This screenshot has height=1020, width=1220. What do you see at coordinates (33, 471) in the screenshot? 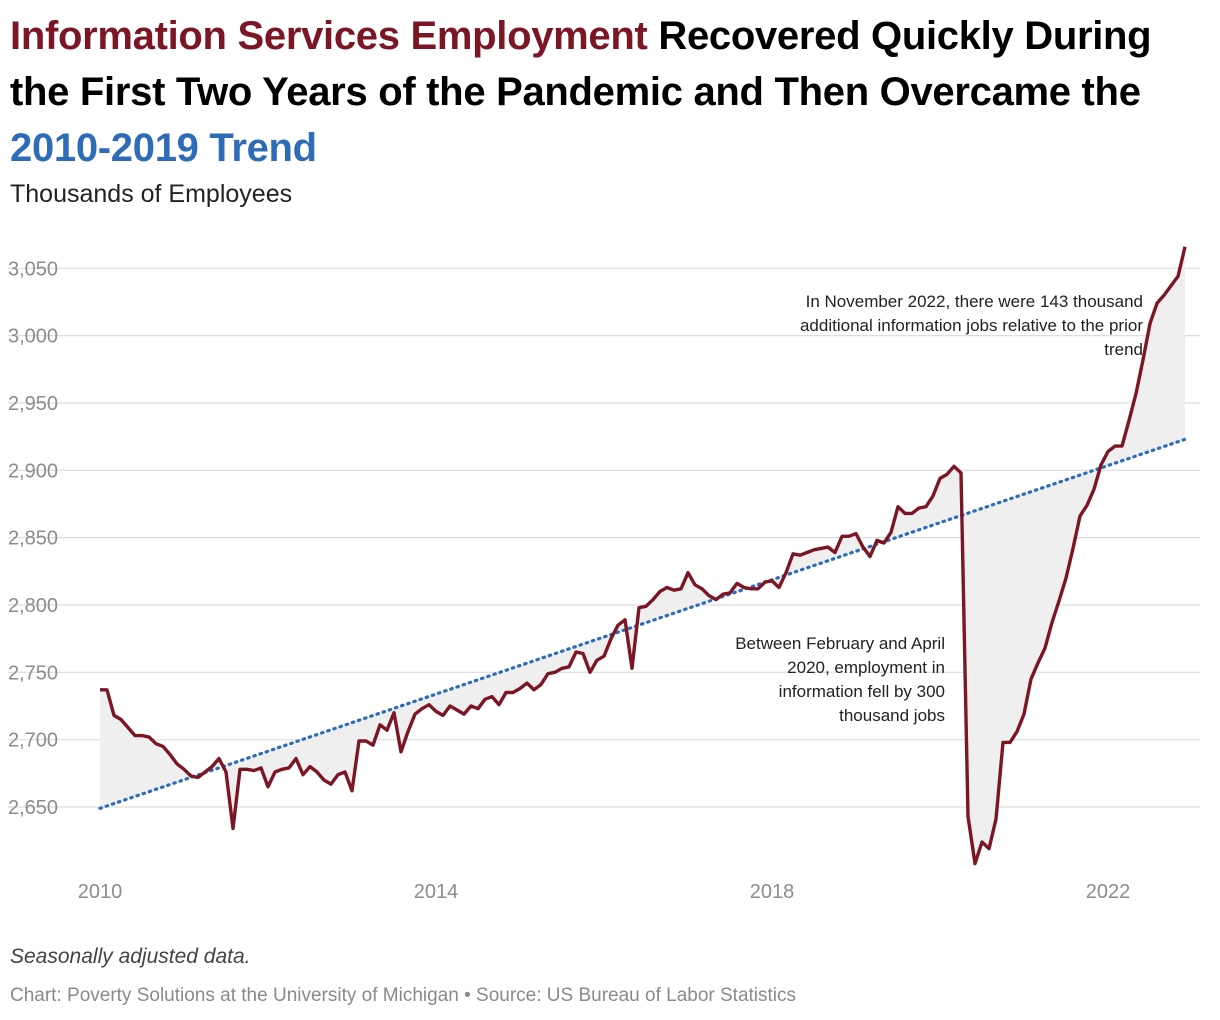
I see `y-tick-label: 2,900` at bounding box center [33, 471].